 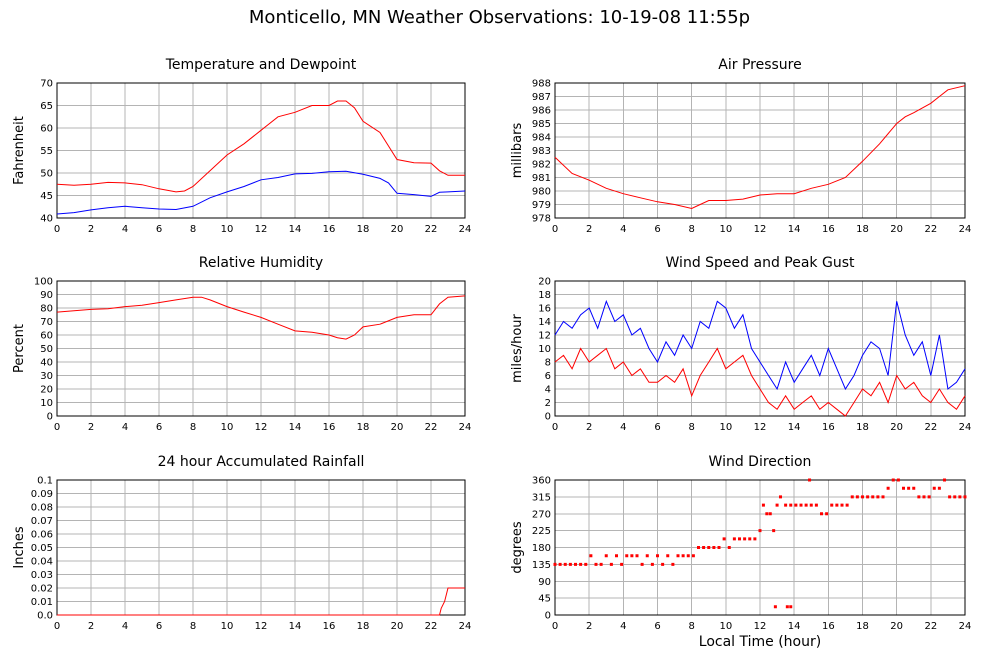 What do you see at coordinates (541, 111) in the screenshot?
I see `y-tick-label: 986` at bounding box center [541, 111].